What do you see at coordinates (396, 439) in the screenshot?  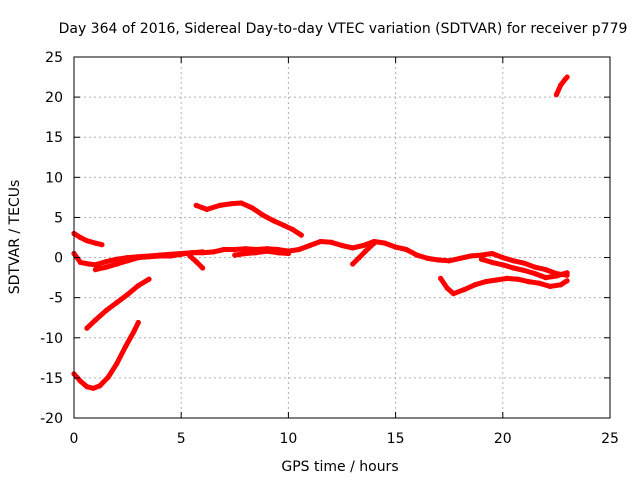 I see `x-tick-label: 15` at bounding box center [396, 439].